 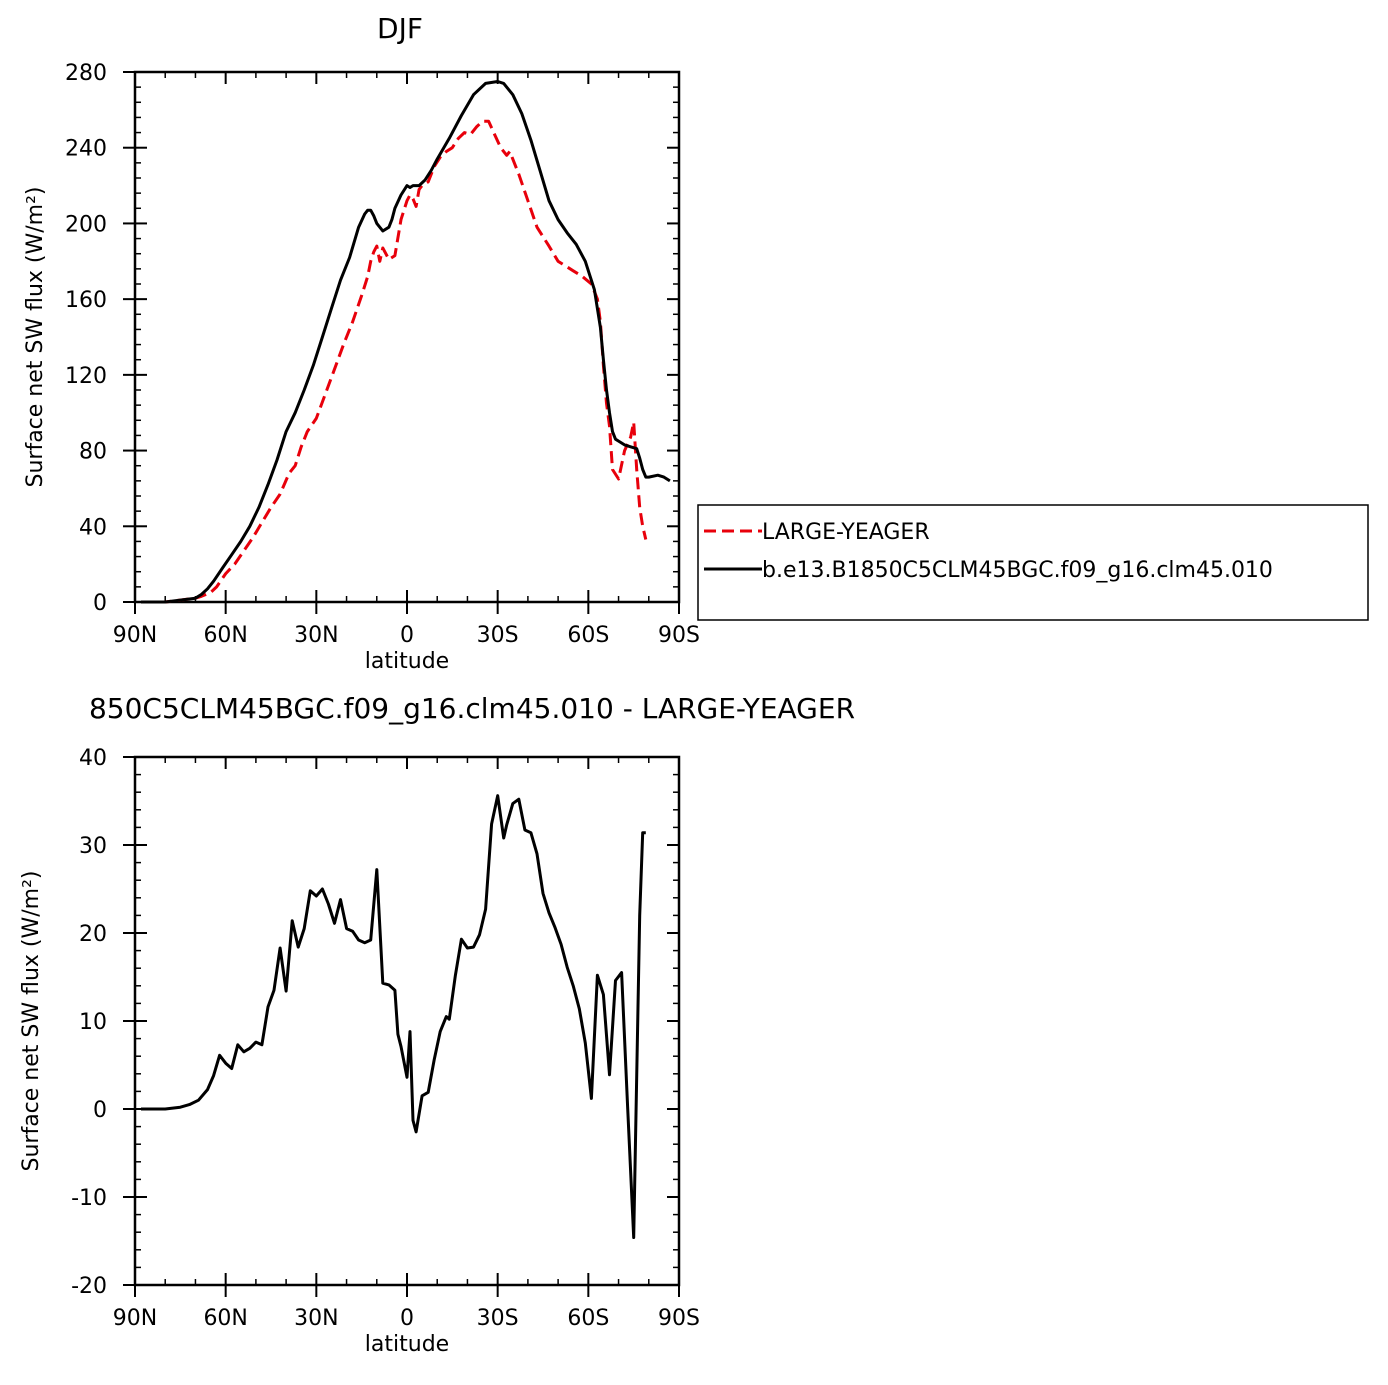 I want to click on y-tick-label: -20, so click(x=89, y=1286).